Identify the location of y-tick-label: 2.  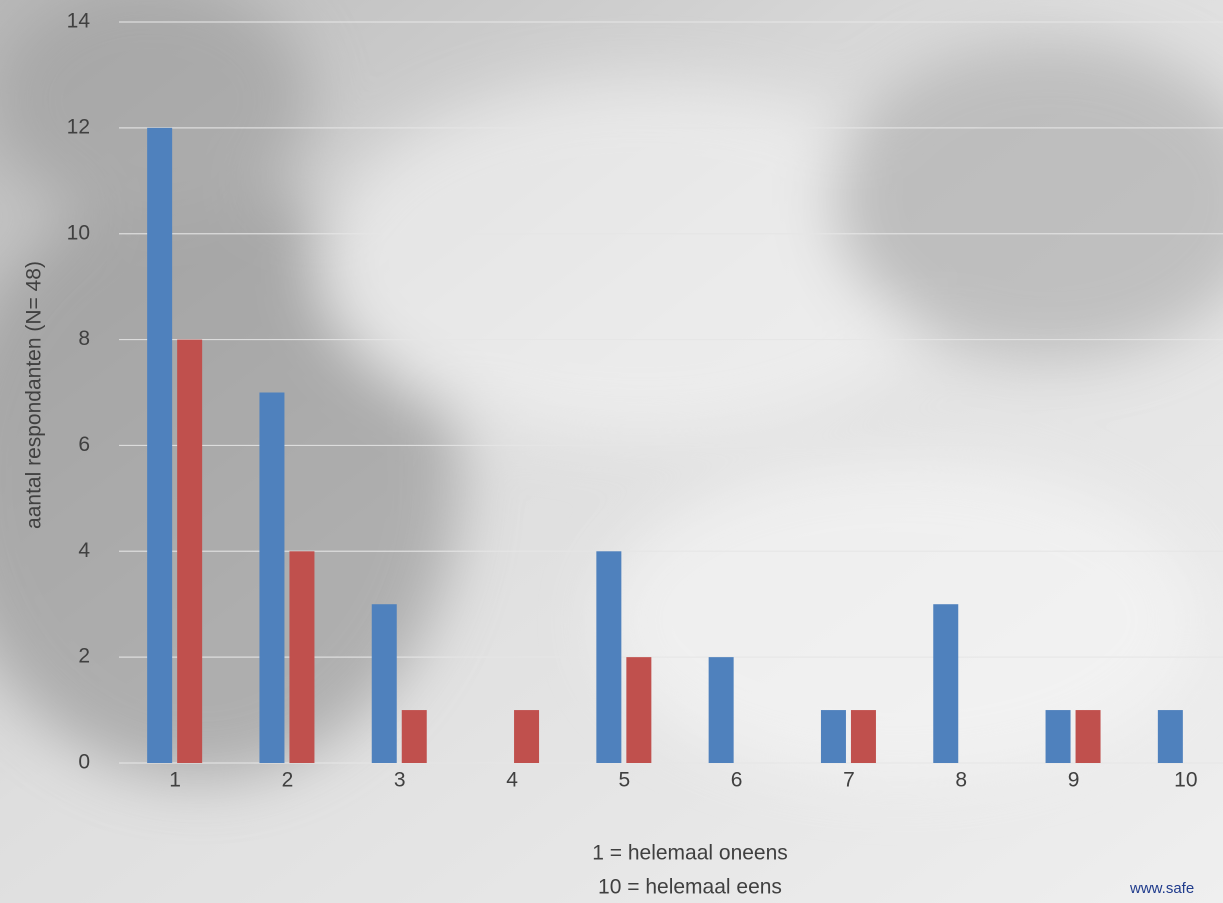
(84, 656).